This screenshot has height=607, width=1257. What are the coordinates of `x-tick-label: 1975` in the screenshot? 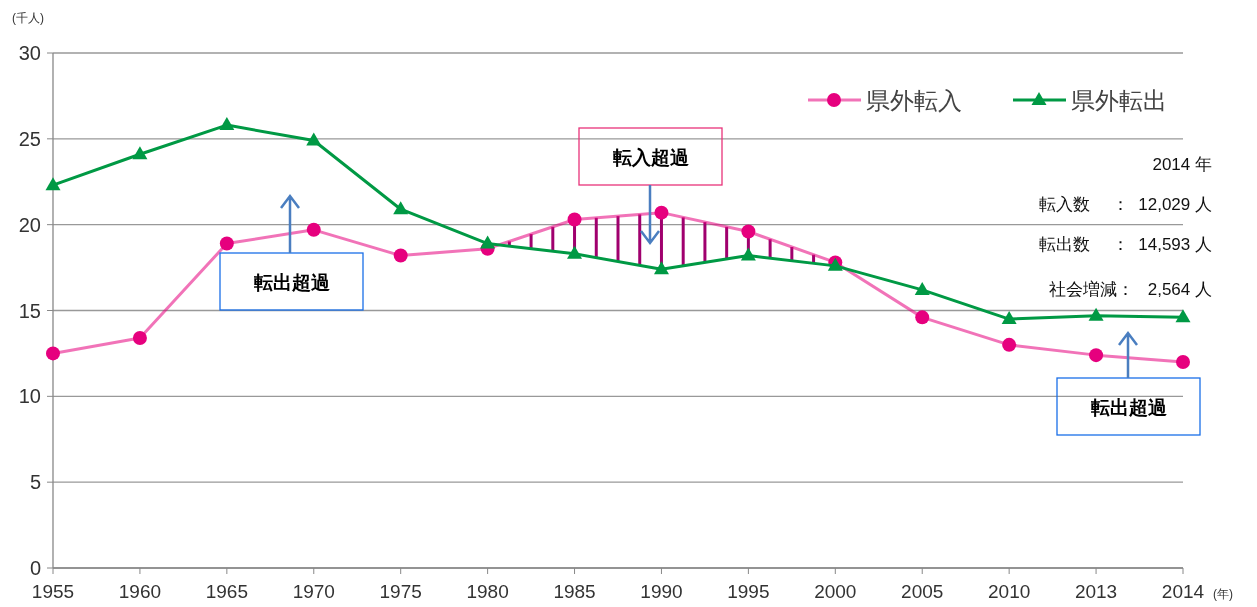 It's located at (400, 591).